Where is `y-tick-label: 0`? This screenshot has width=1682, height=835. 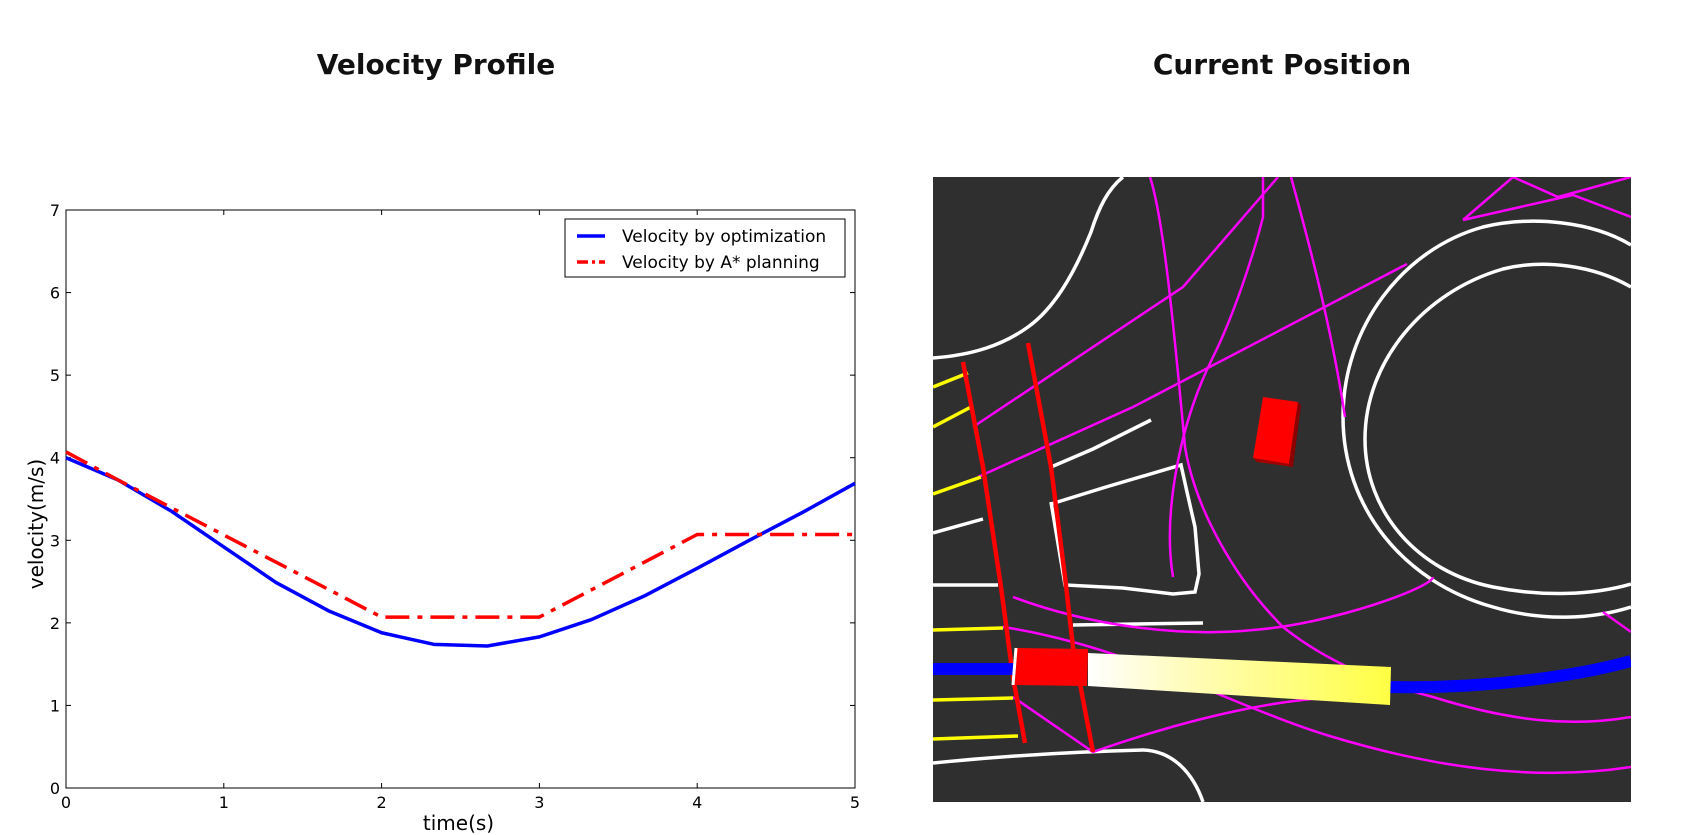 y-tick-label: 0 is located at coordinates (55, 788).